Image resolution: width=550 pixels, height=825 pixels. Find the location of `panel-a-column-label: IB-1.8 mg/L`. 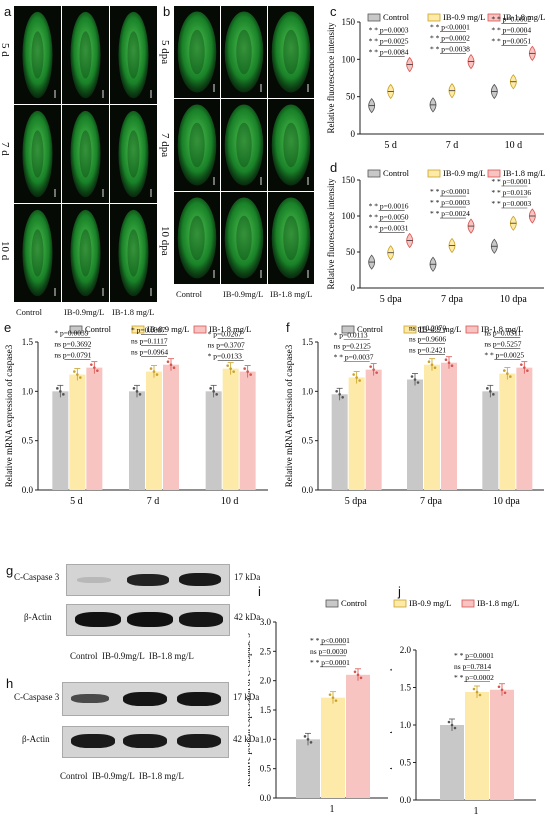

panel-a-column-label: IB-1.8 mg/L is located at coordinates (133, 312).